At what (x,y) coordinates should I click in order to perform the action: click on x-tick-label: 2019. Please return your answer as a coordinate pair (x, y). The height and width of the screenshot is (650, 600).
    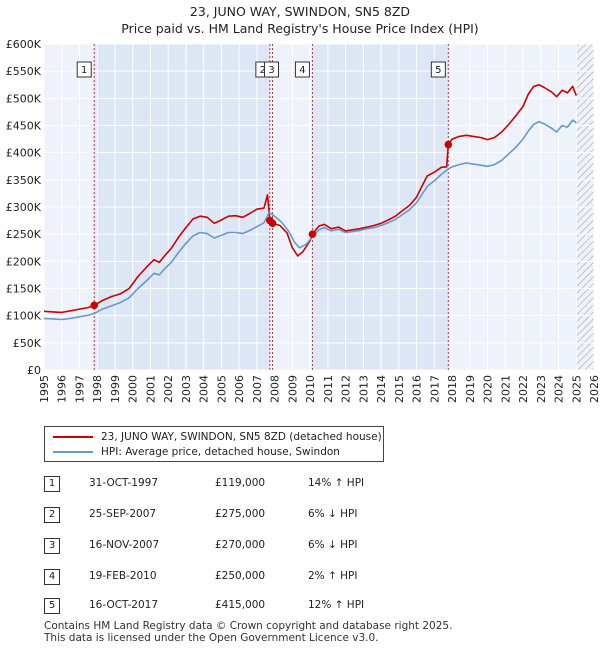
    Looking at the image, I should click on (470, 389).